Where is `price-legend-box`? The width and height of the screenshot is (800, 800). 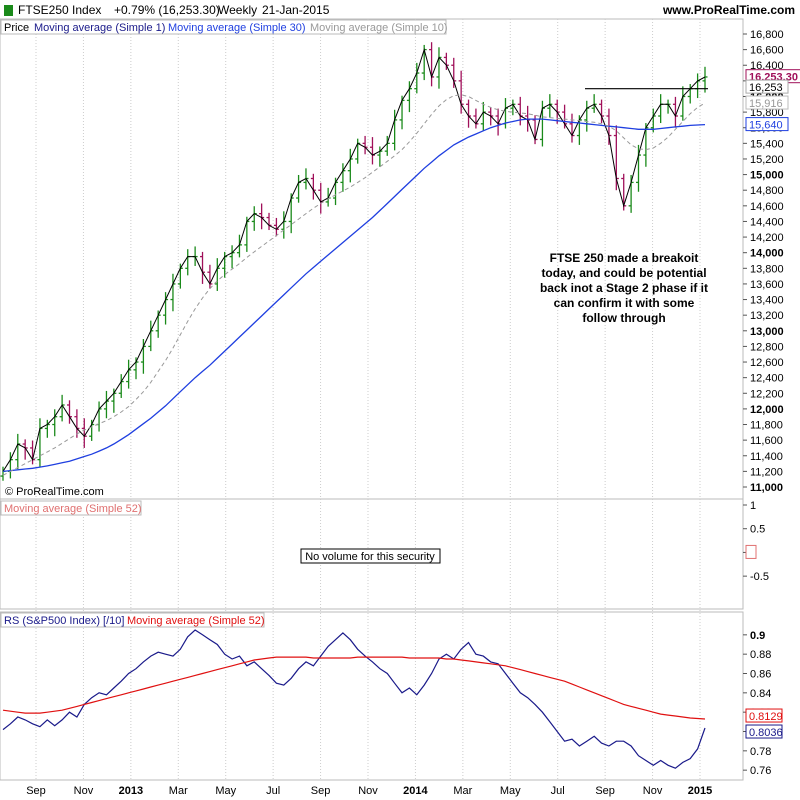
price-legend-box is located at coordinates (223, 27).